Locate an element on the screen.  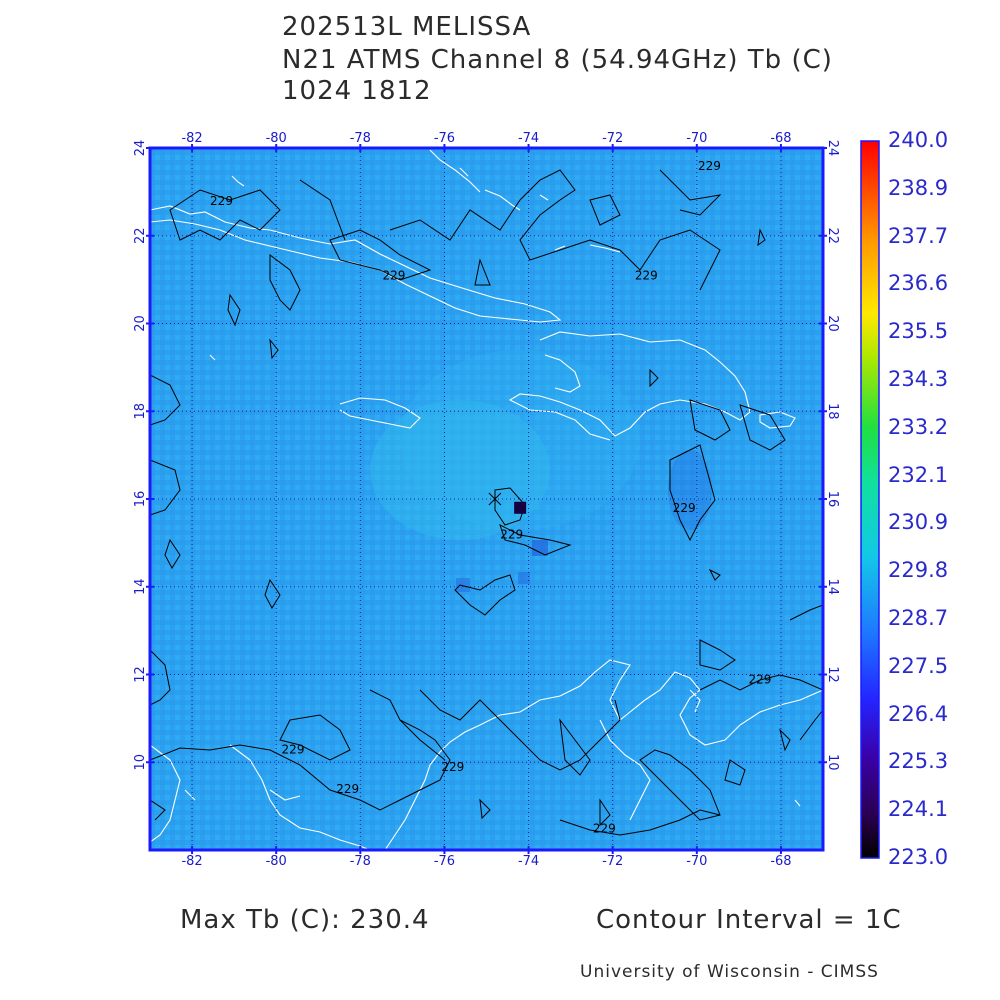
tick-left-20: 20 is located at coordinates (140, 323).